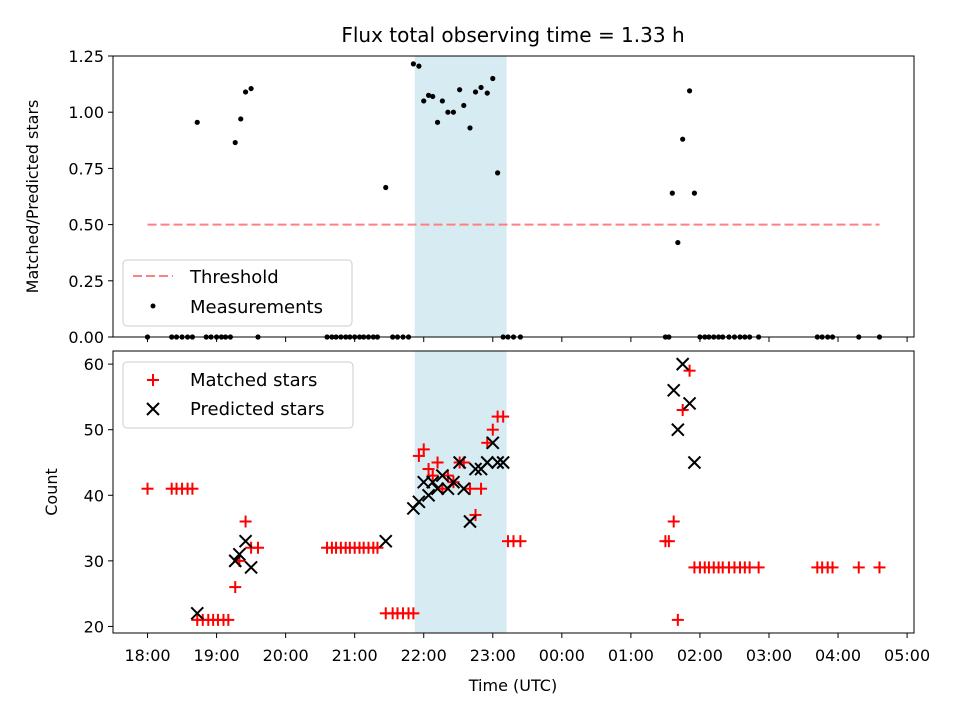 This screenshot has height=724, width=960. I want to click on count-y-tick-label: 60, so click(94, 364).